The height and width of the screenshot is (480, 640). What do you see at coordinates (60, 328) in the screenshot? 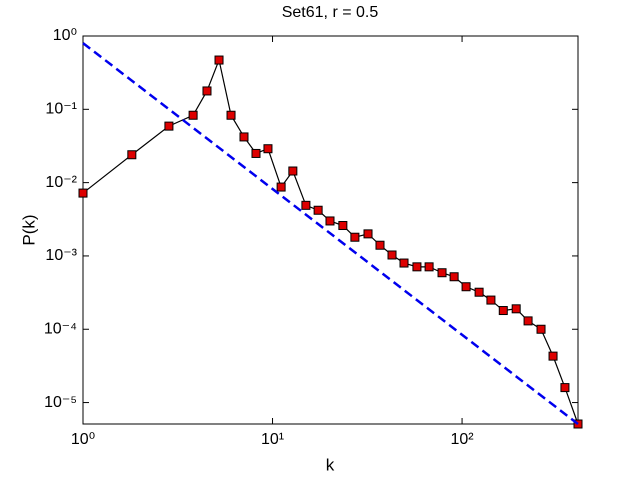
I see `y-tick-label: 10⁻⁴` at bounding box center [60, 328].